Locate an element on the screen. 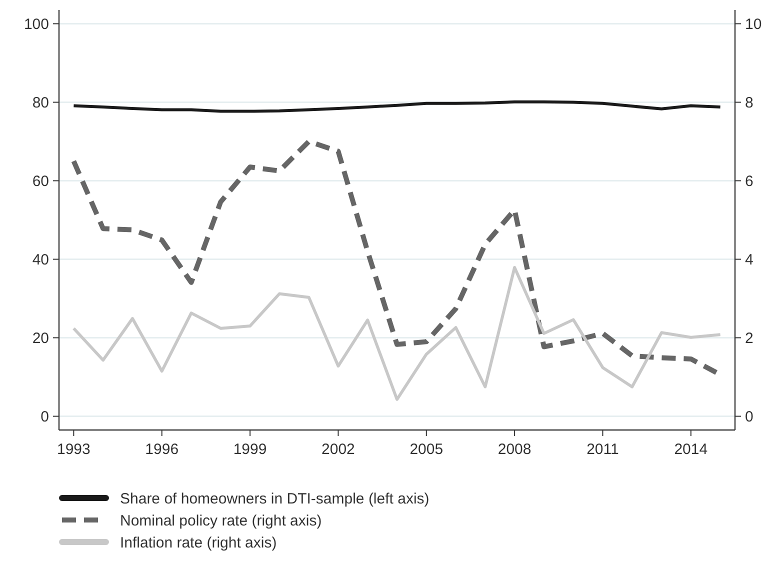 Image resolution: width=763 pixels, height=563 pixels. y2-tick-label: 6 is located at coordinates (749, 181).